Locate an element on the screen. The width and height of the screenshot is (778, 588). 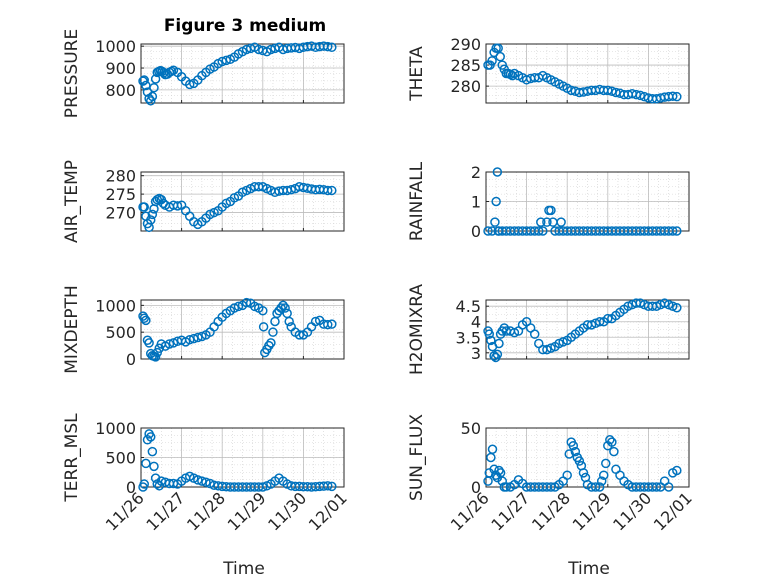
x-tick-label: 11/30 is located at coordinates (632, 511).